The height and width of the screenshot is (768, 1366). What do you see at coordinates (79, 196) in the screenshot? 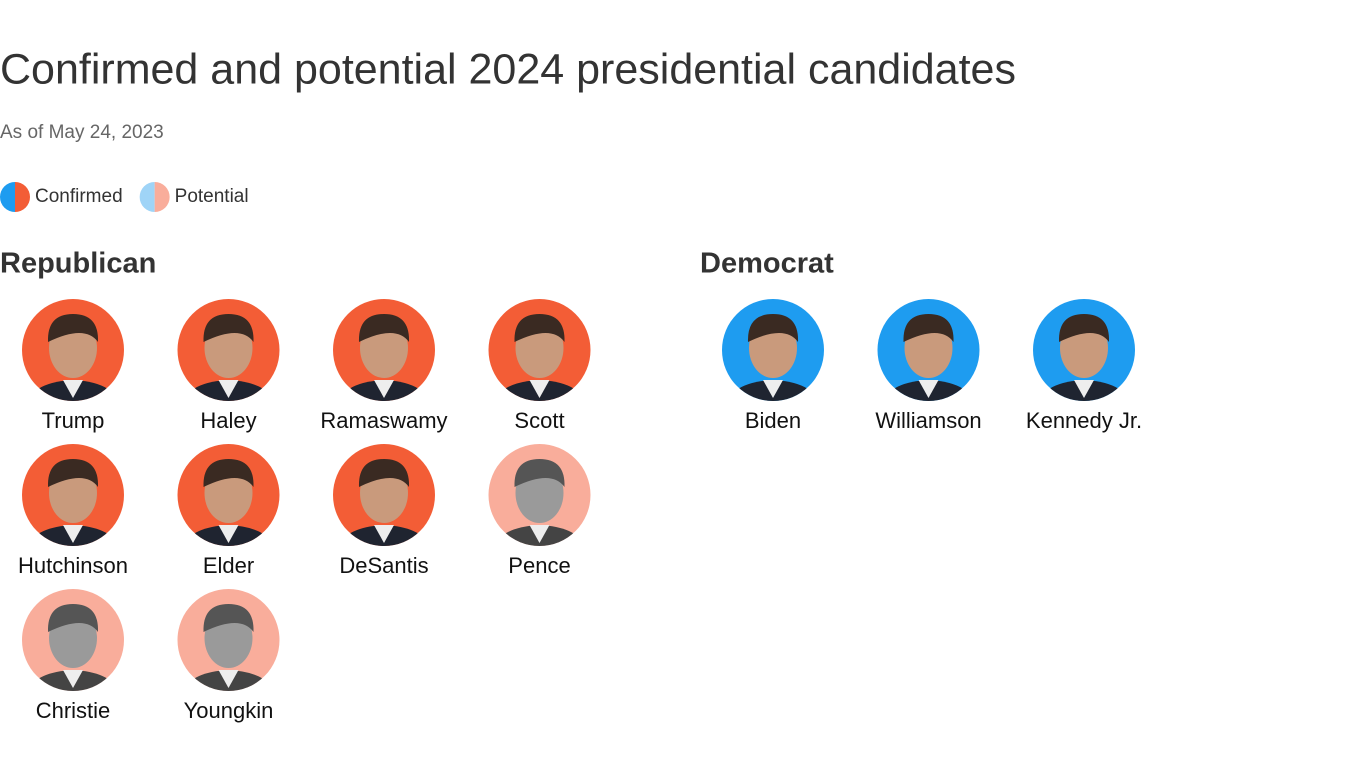
I see `legend-label: Confirmed` at bounding box center [79, 196].